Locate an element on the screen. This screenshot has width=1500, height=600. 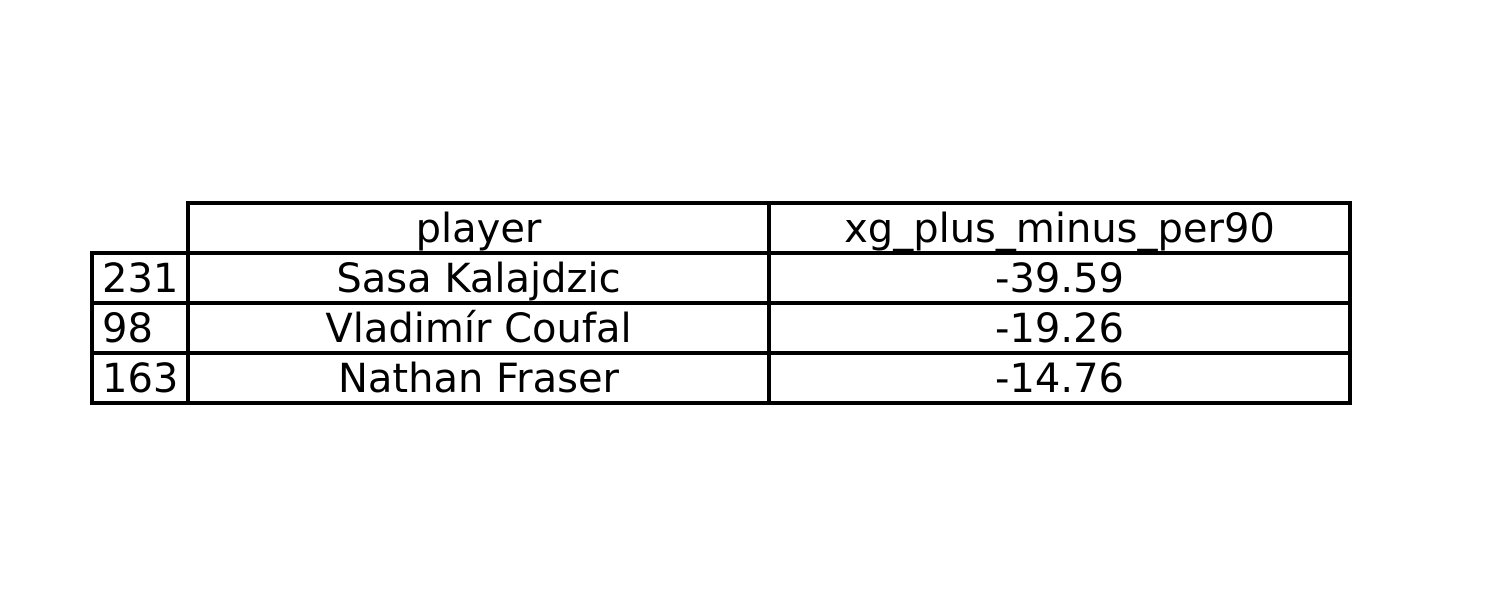
cell-xg-plus-minus-per90: -14.76 is located at coordinates (1059, 379).